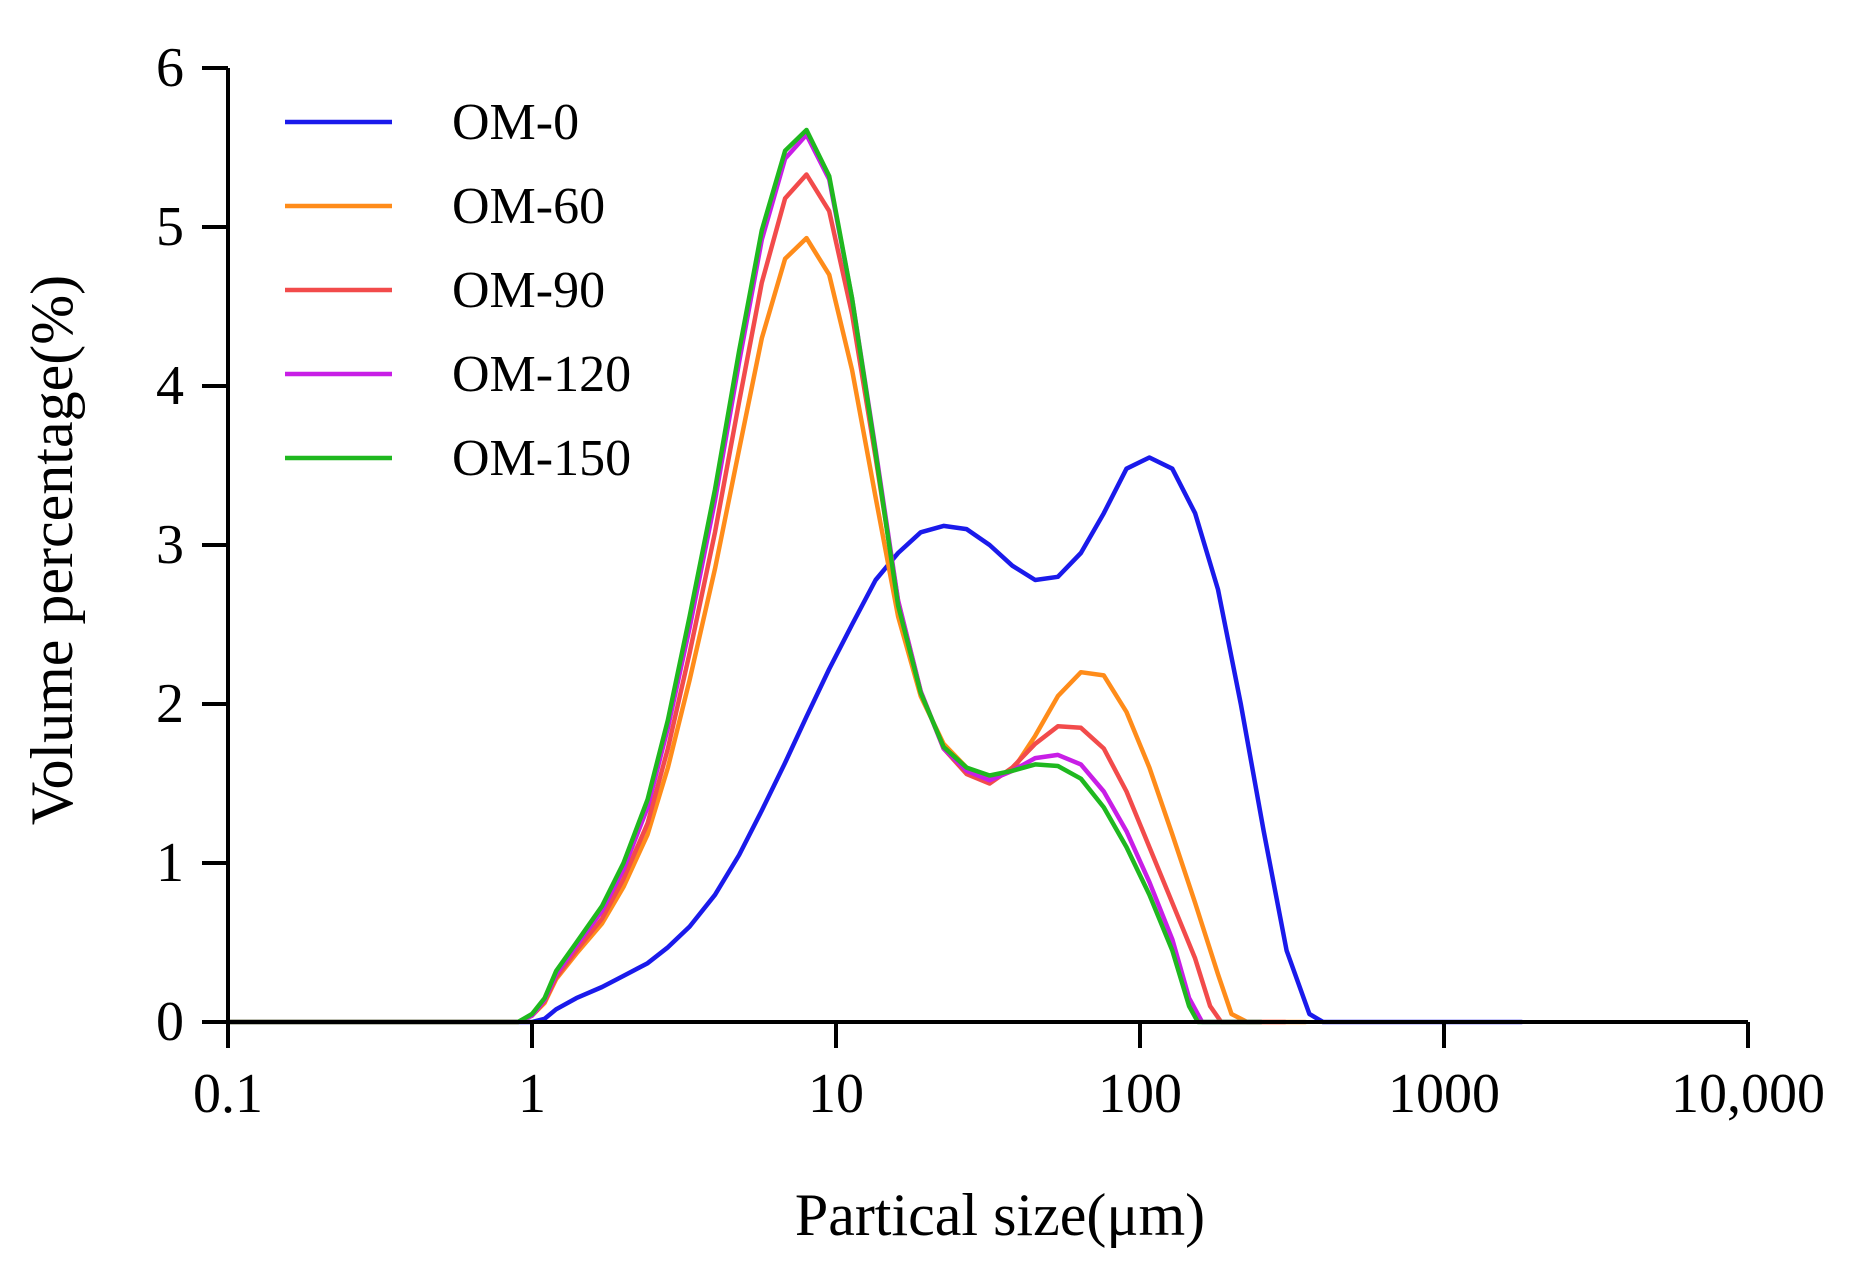 The height and width of the screenshot is (1276, 1872). I want to click on legend-label-om-120: OM-120, so click(541, 374).